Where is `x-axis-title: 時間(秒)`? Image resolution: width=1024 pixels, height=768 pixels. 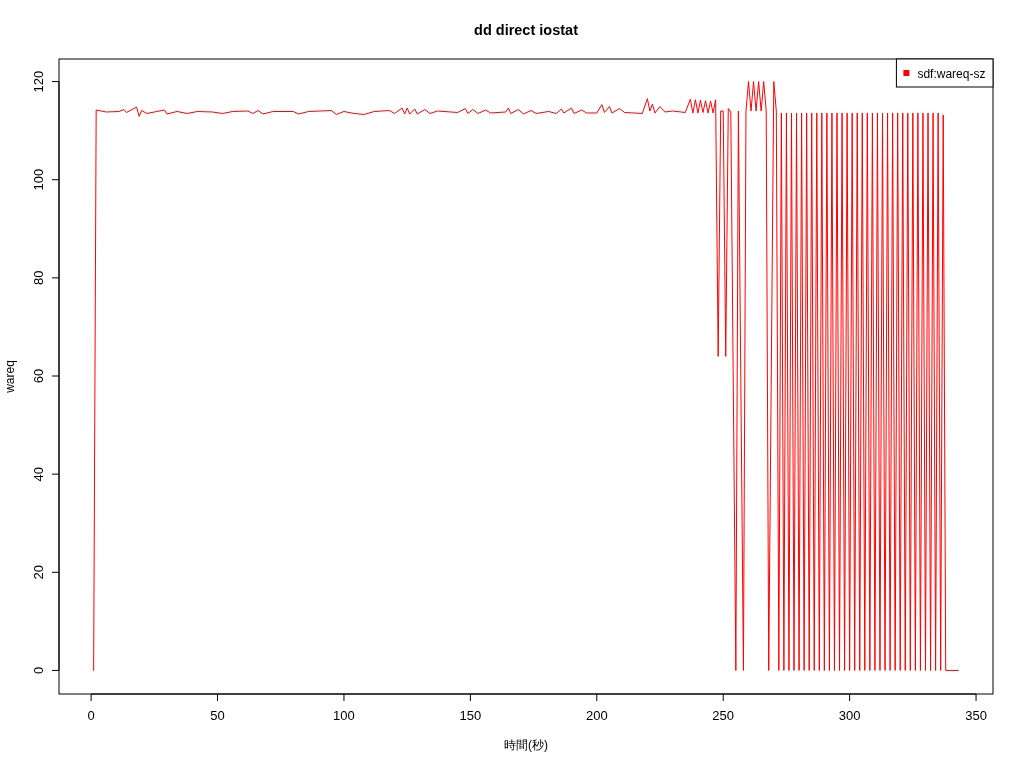 x-axis-title: 時間(秒) is located at coordinates (526, 745).